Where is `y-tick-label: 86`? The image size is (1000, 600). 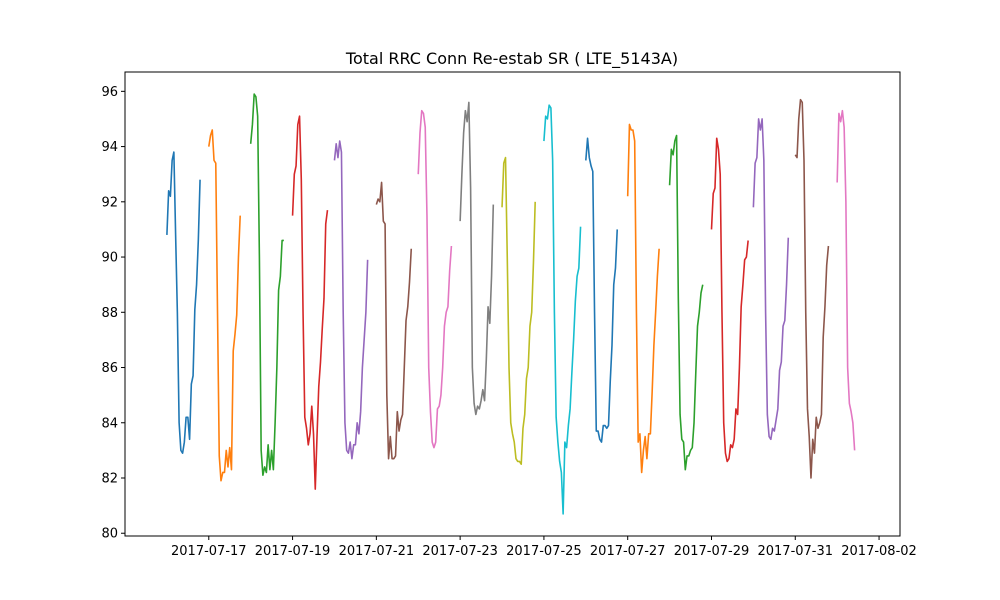 y-tick-label: 86 is located at coordinates (109, 368).